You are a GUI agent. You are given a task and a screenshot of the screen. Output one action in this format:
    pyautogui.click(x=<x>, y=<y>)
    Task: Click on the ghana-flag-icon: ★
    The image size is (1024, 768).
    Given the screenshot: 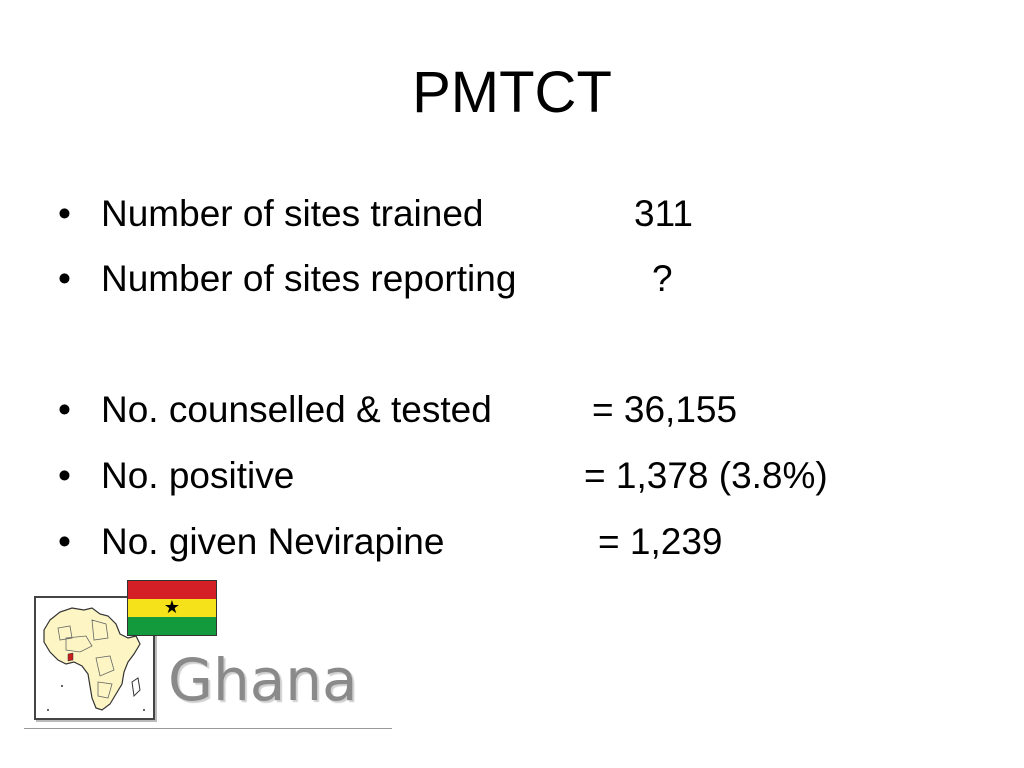 What is the action you would take?
    pyautogui.click(x=172, y=608)
    